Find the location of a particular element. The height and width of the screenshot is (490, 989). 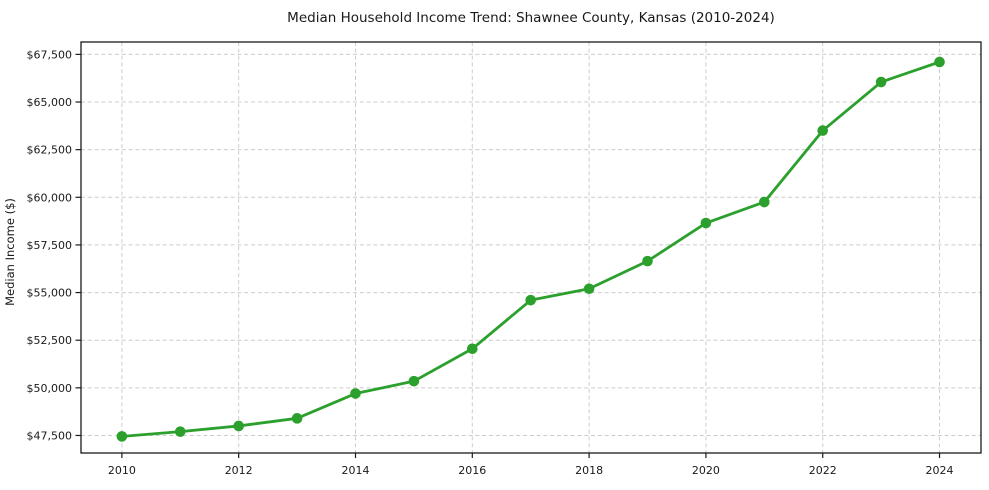

data-point-2013 is located at coordinates (297, 418).